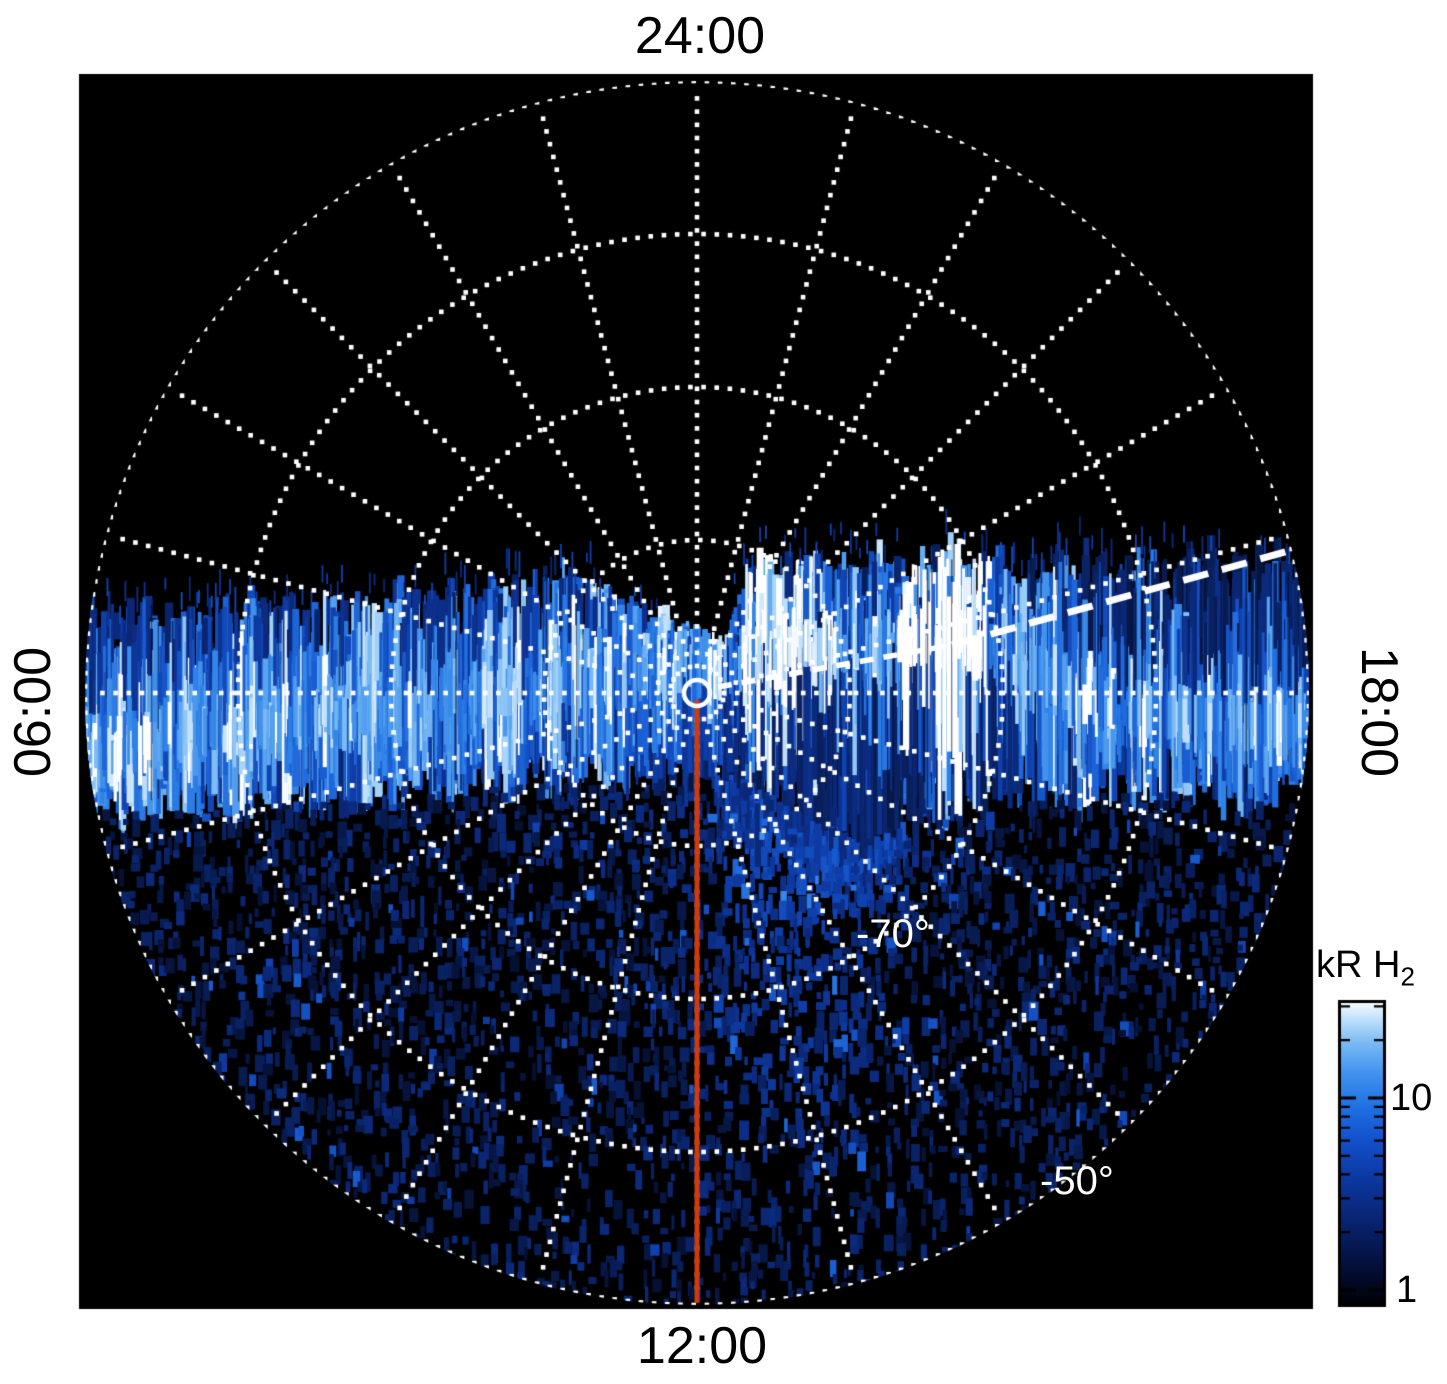 The image size is (1447, 1384). I want to click on local-time-label-1800: 18:00, so click(1379, 712).